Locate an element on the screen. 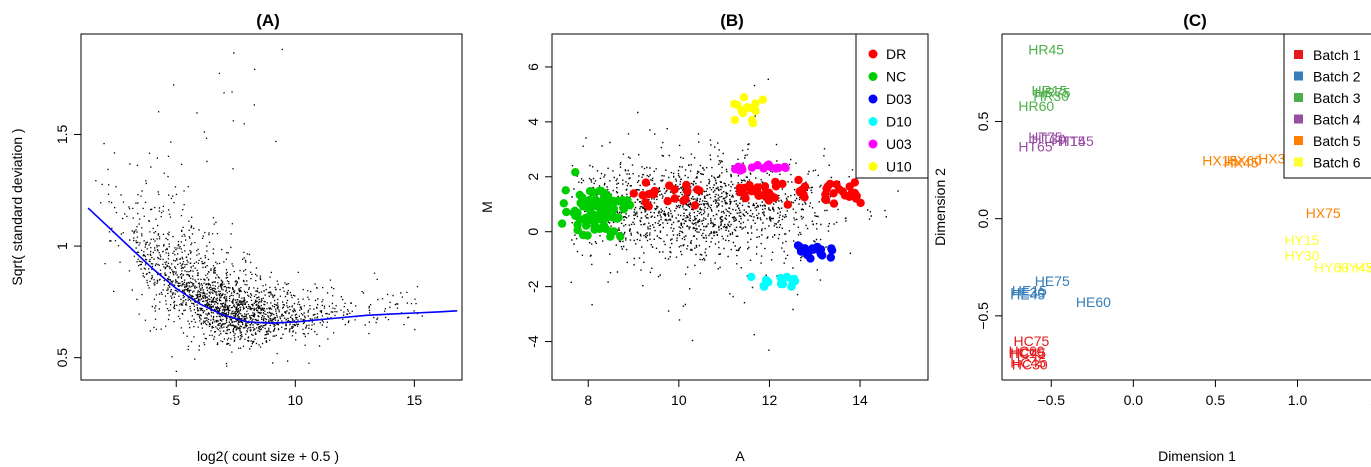 Image resolution: width=1371 pixels, height=467 pixels. panel-b-group-points is located at coordinates (711, 192).